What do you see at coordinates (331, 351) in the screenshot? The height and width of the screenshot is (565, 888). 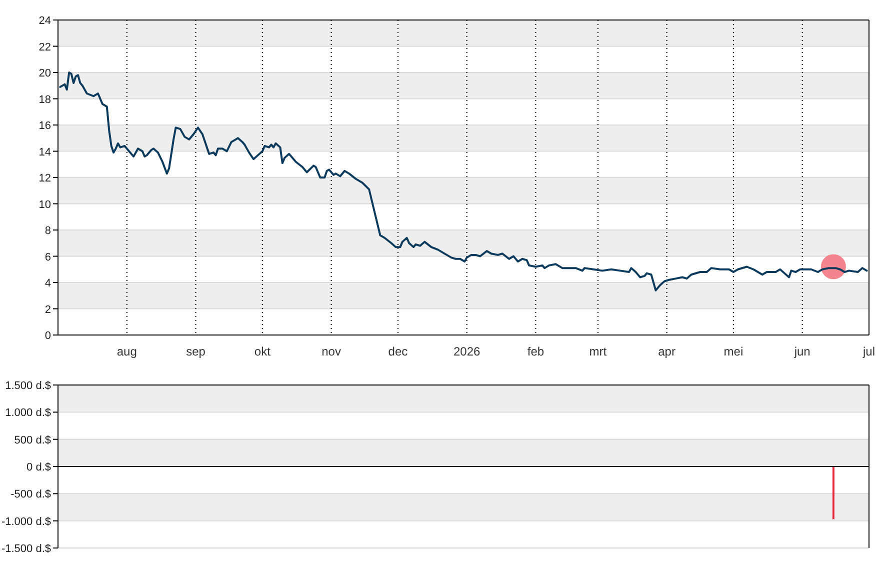 I see `x-tick-label: nov` at bounding box center [331, 351].